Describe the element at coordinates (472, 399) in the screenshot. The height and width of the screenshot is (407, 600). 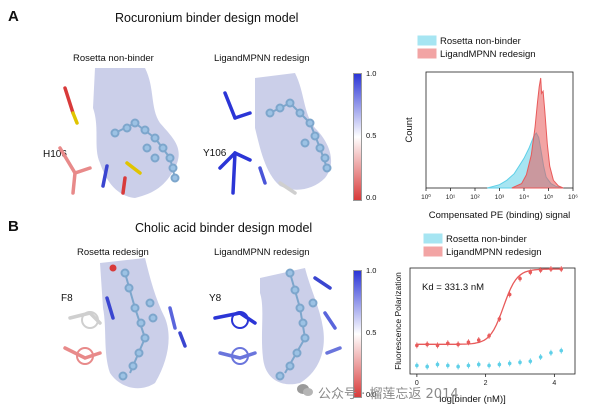
I see `fp-xlabel: log[binder (nM)]` at that location.